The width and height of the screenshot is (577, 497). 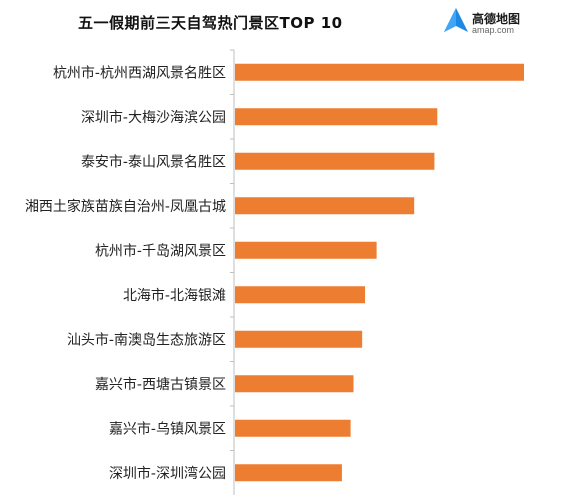 What do you see at coordinates (174, 295) in the screenshot?
I see `category-label: 北海市-北海银滩` at bounding box center [174, 295].